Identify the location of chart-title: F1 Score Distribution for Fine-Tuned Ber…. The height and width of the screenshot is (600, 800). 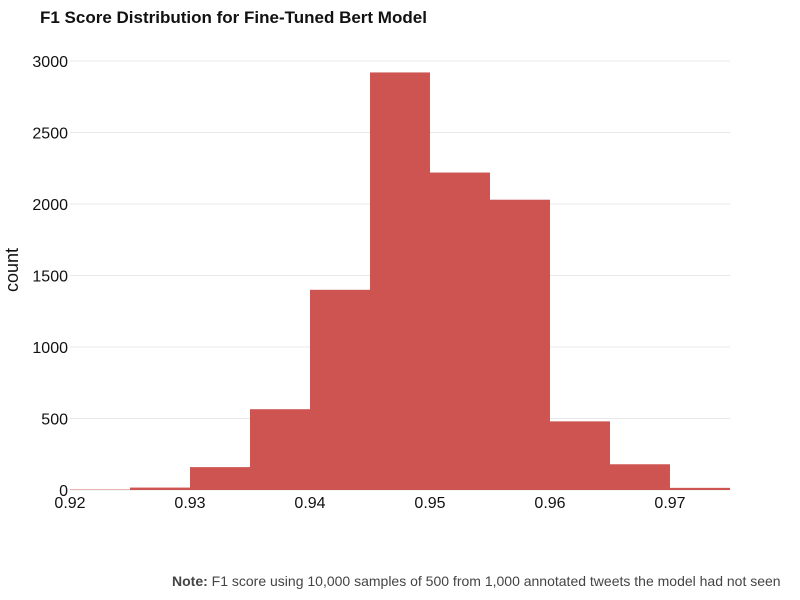
(233, 17).